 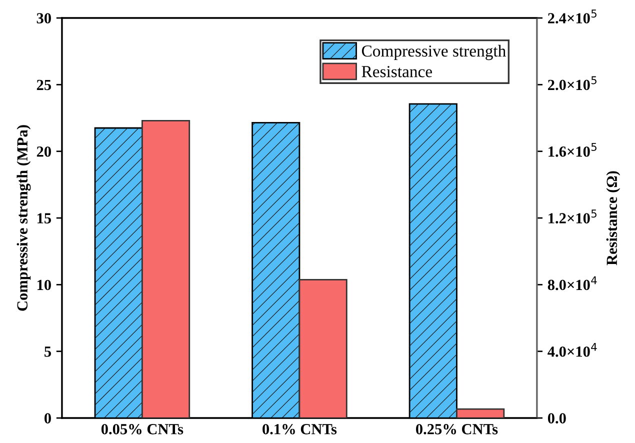 I want to click on bar, so click(x=480, y=413).